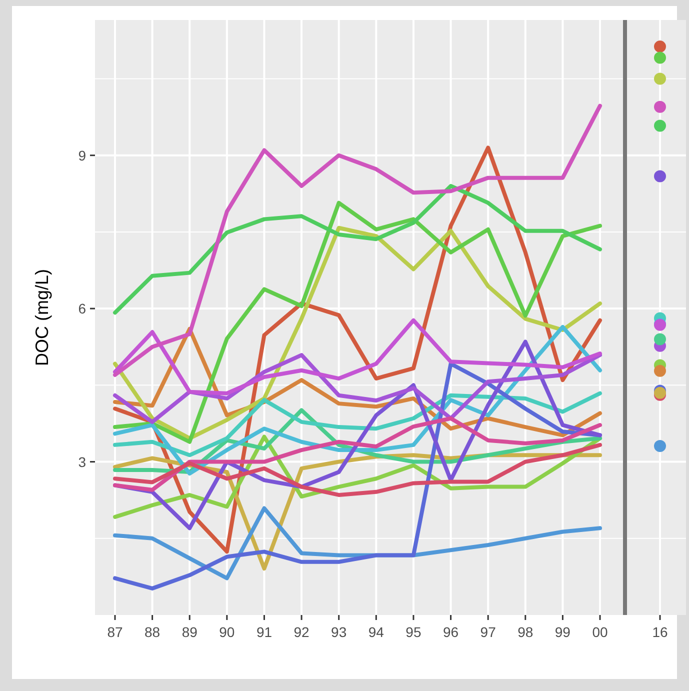  Describe the element at coordinates (82, 462) in the screenshot. I see `y-tick-label: 3` at that location.